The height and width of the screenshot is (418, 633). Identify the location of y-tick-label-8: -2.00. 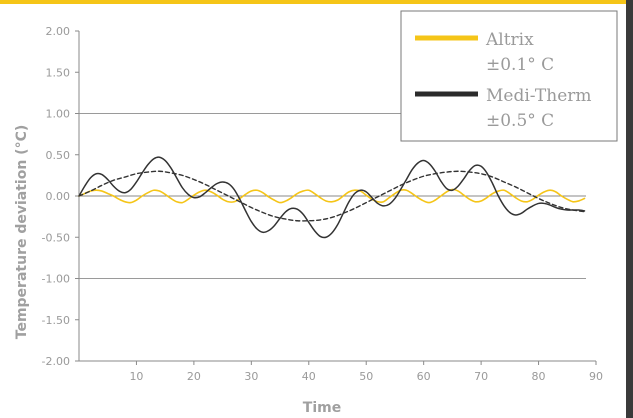
(56, 361).